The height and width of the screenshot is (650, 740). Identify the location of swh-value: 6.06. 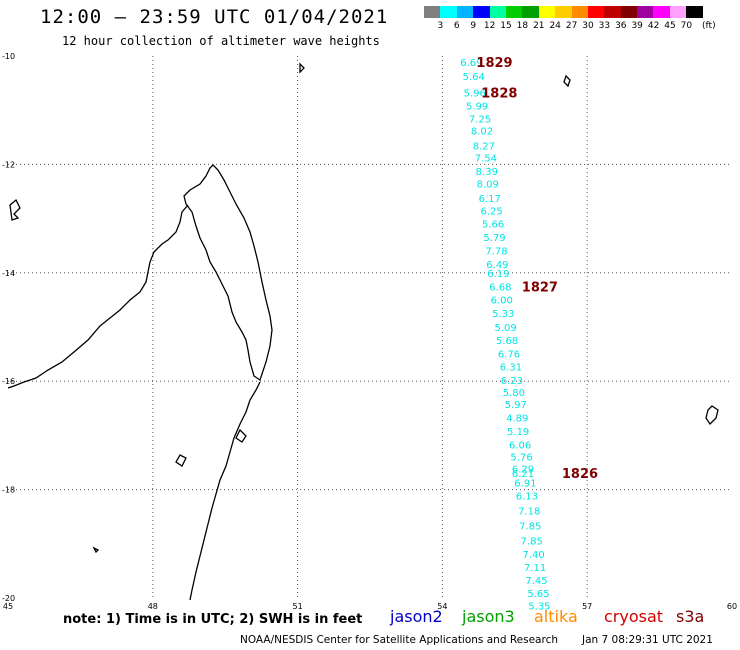
(520, 446).